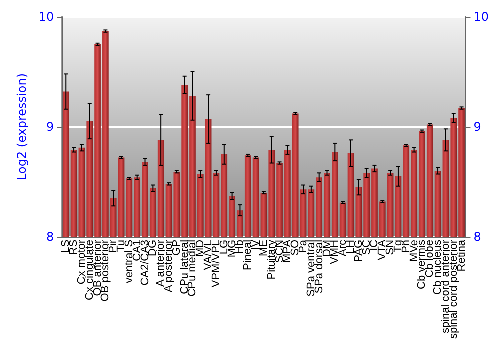 This screenshot has height=350, width=500. Describe the element at coordinates (478, 127) in the screenshot. I see `y2-tick-label: 9` at that location.